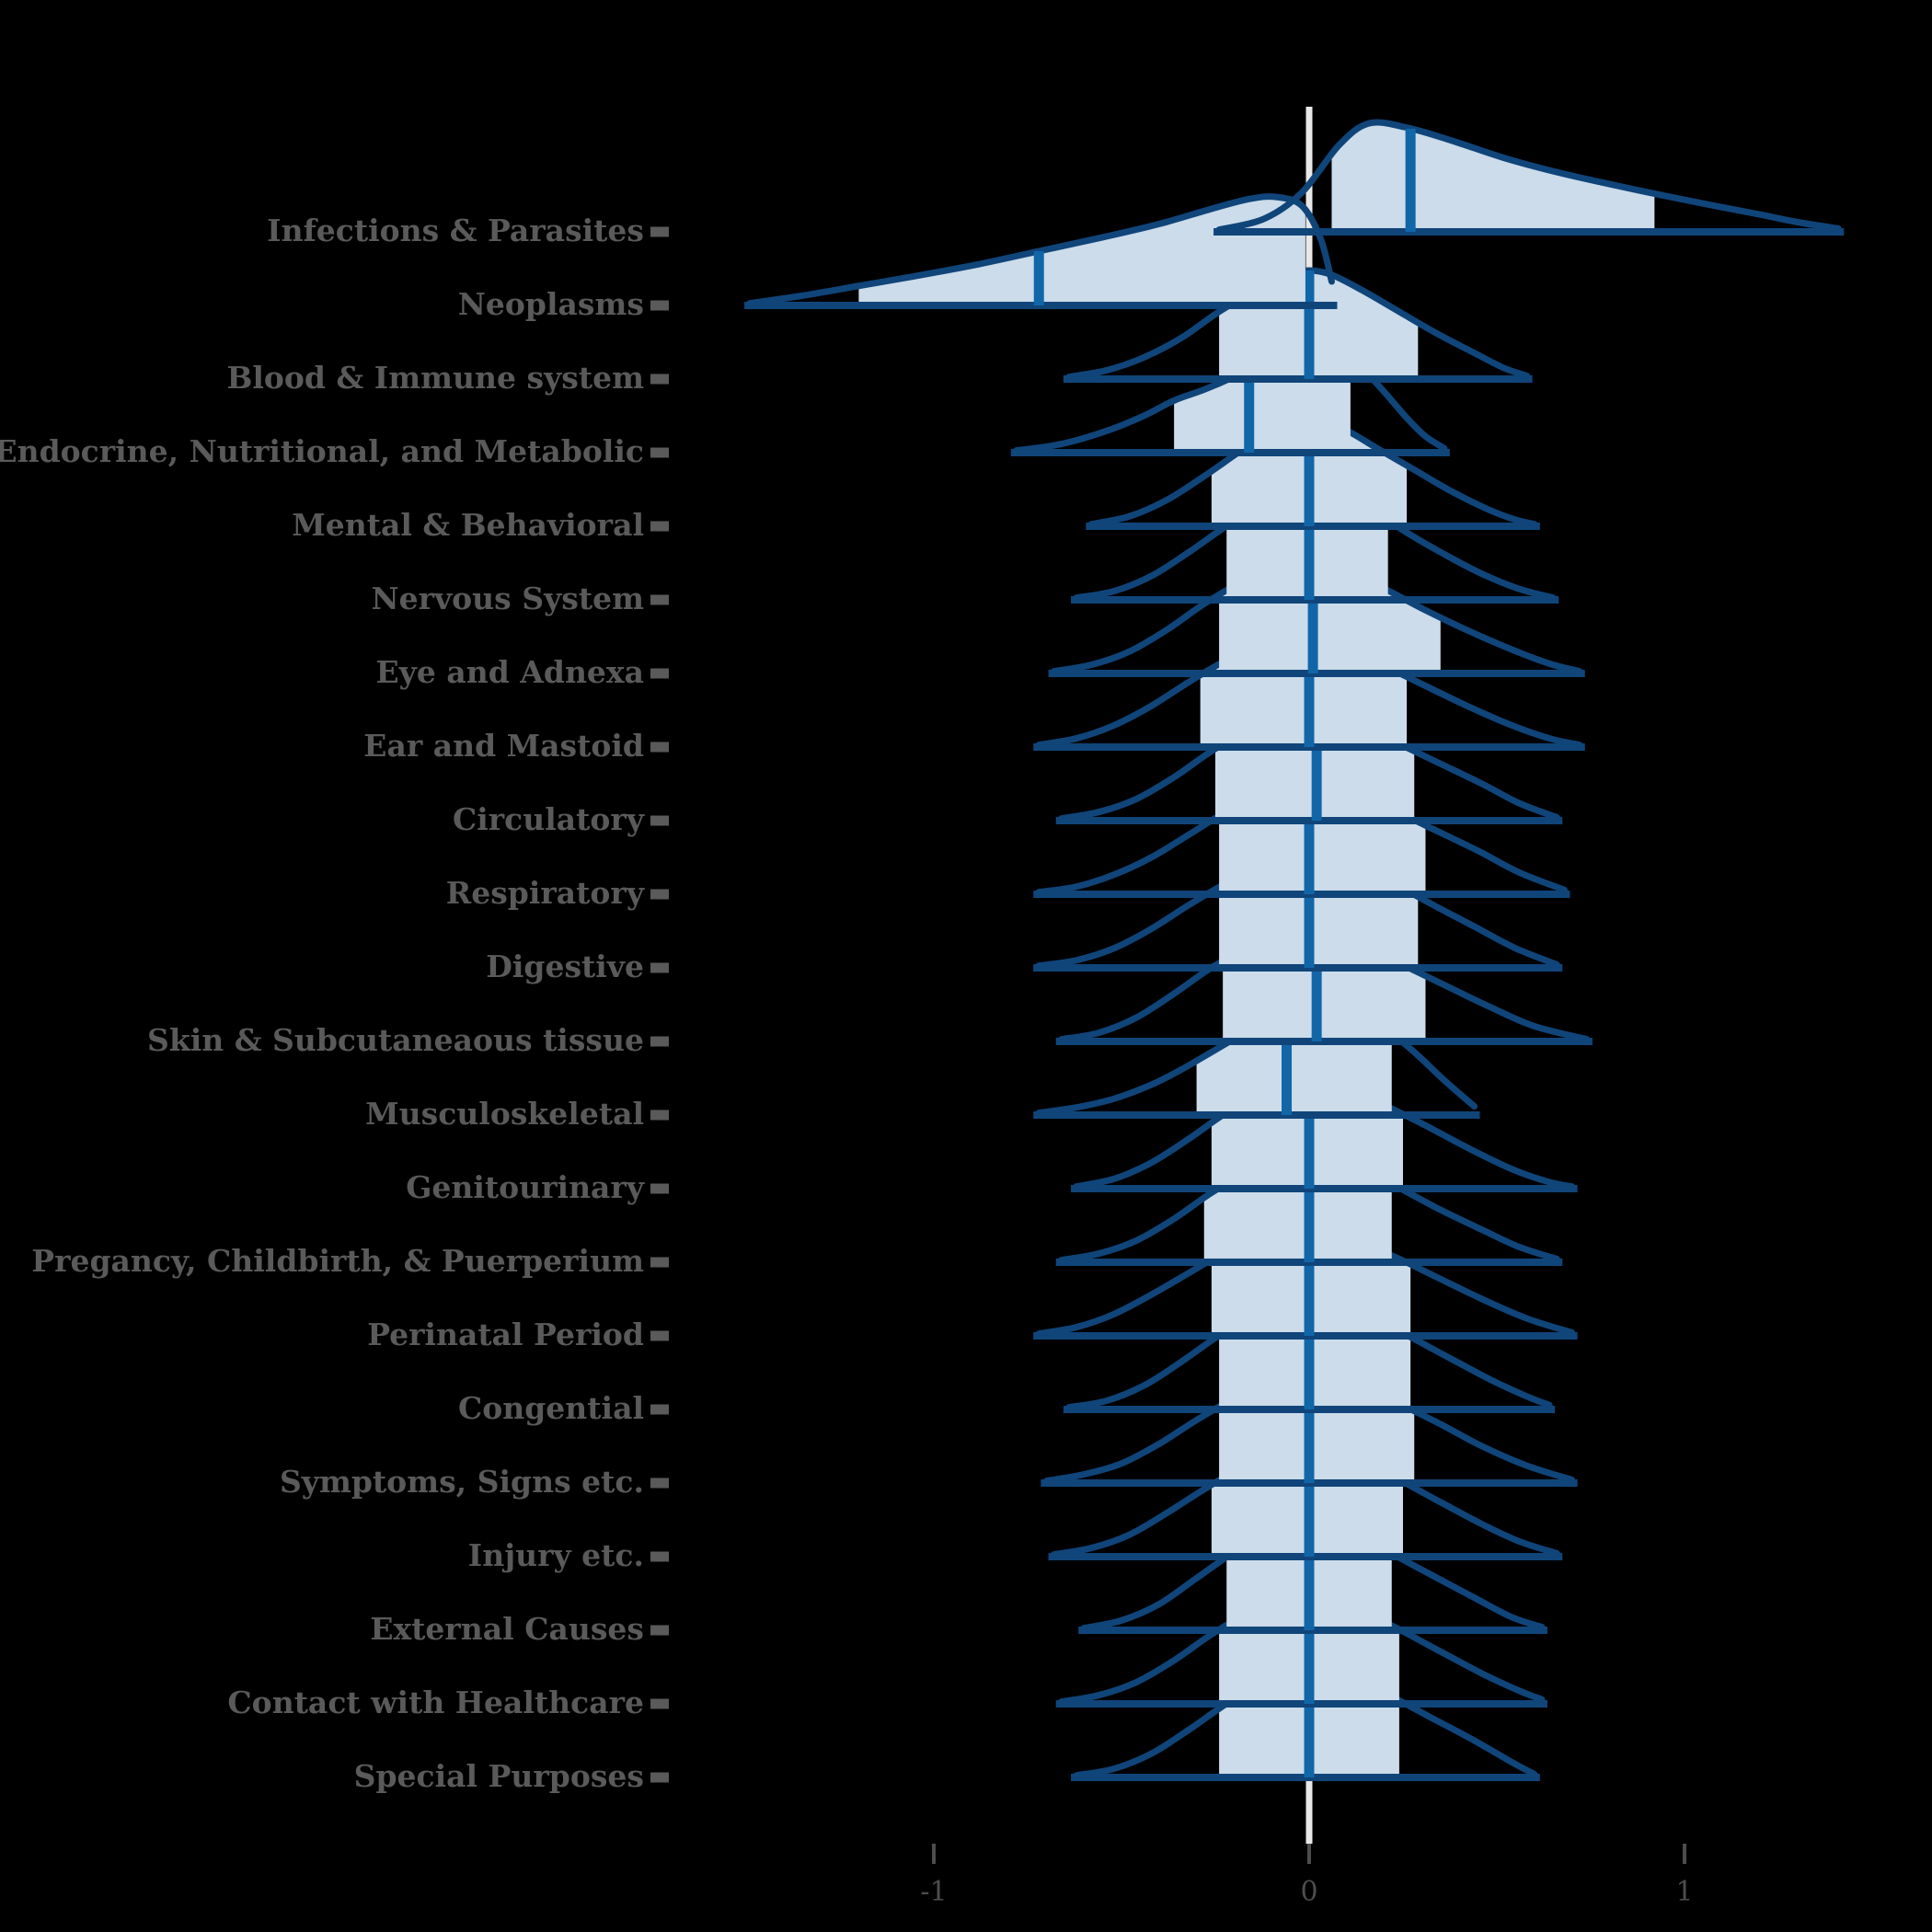  What do you see at coordinates (545, 893) in the screenshot?
I see `y-axis-label: Respiratory` at bounding box center [545, 893].